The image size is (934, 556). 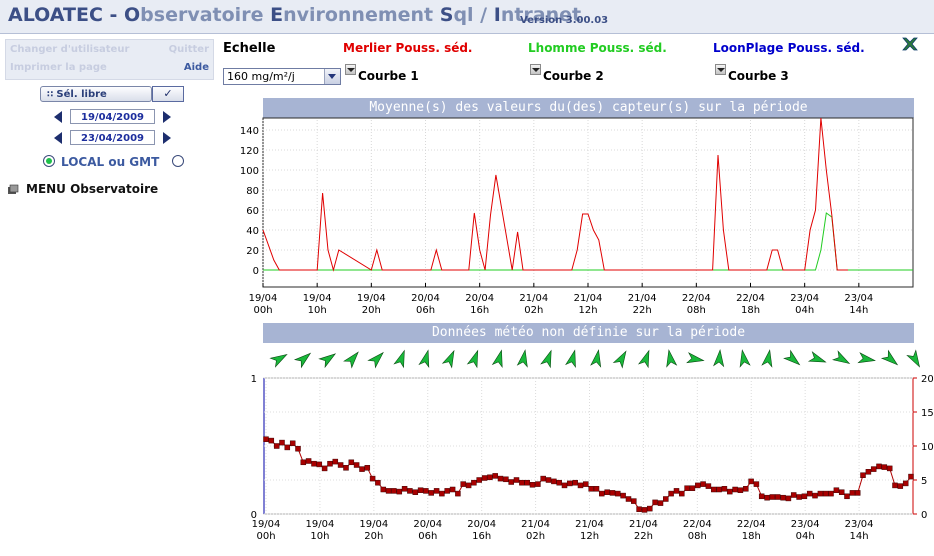 I want to click on curve-3-dropdown-icon, so click(x=720, y=69).